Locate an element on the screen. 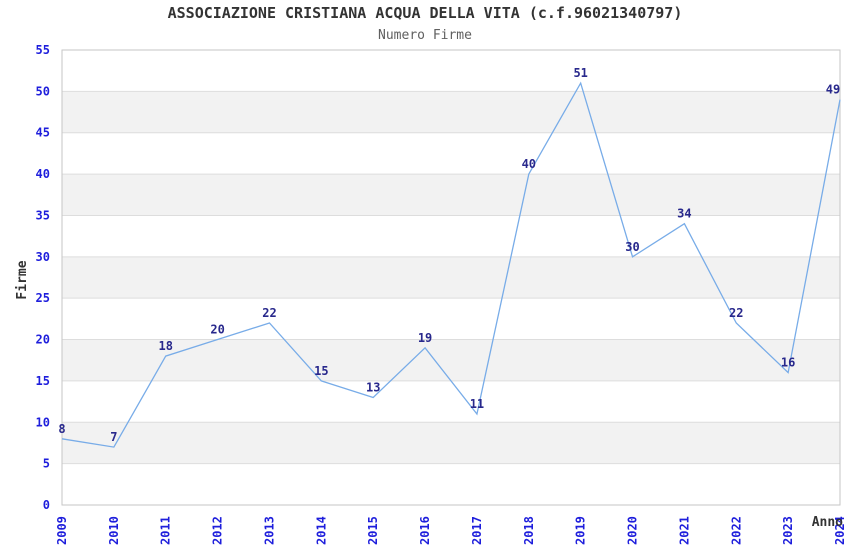 This screenshot has width=850, height=550. y-tick-label: 25 is located at coordinates (43, 298).